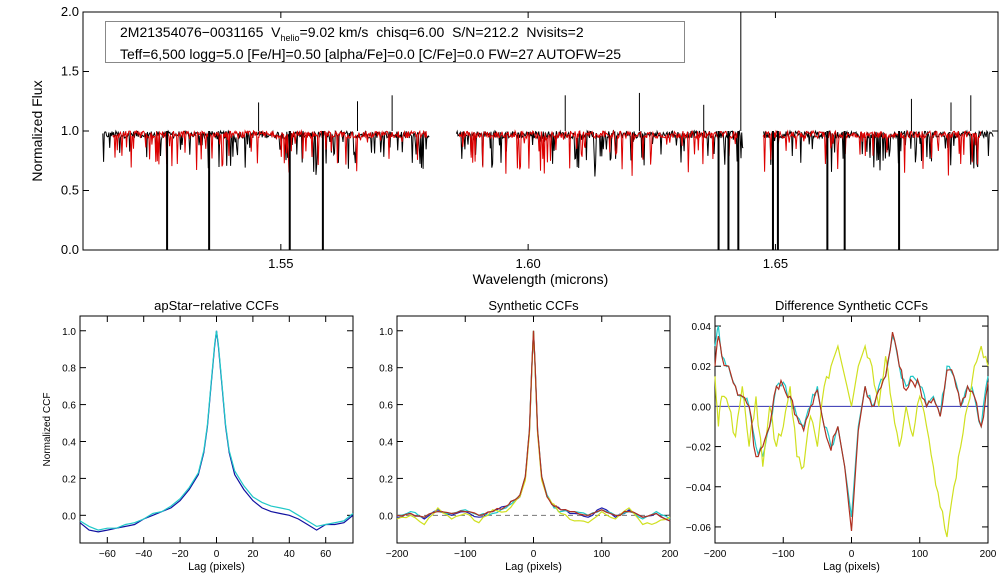  Describe the element at coordinates (334, 32) in the screenshot. I see `vhelio-value: =9.02 km/s` at that location.